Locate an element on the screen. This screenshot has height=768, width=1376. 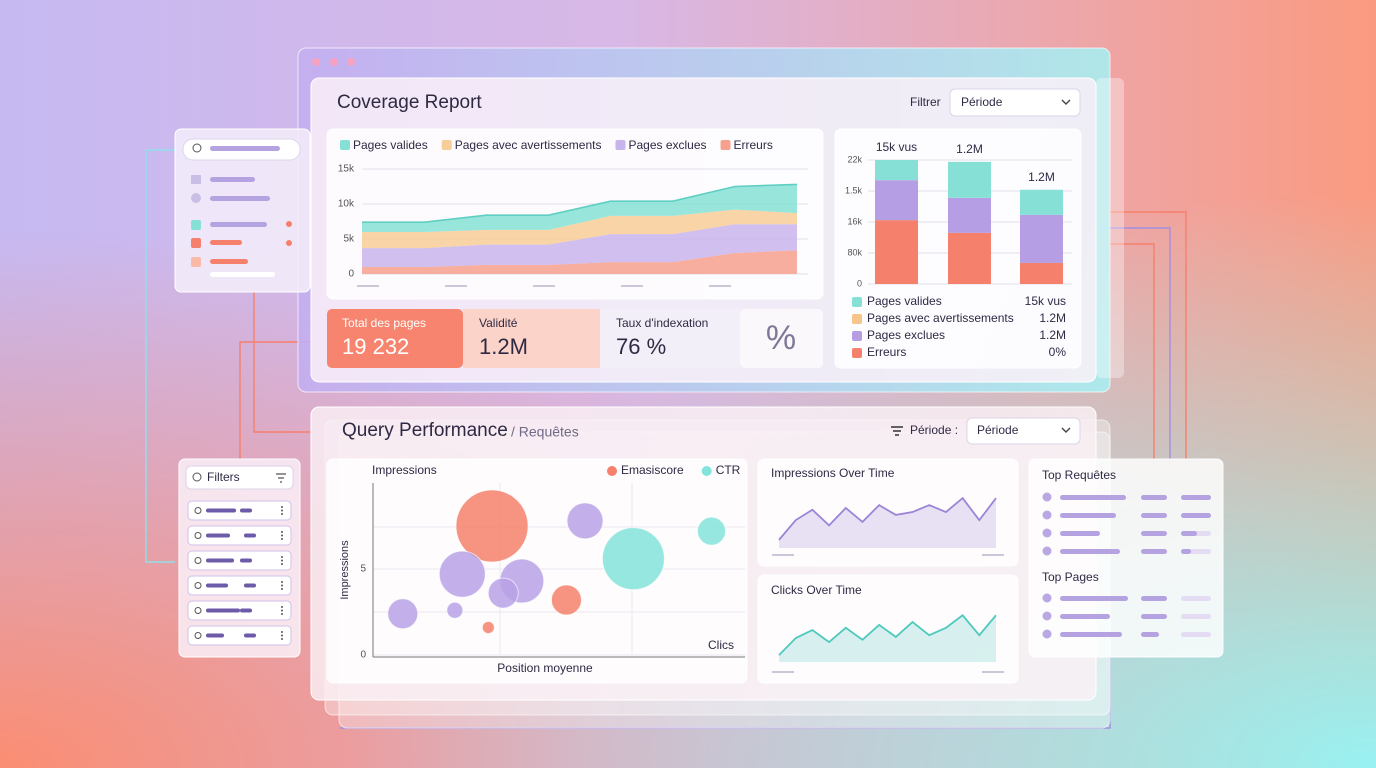
legend-label: Emasiscore is located at coordinates (652, 470).